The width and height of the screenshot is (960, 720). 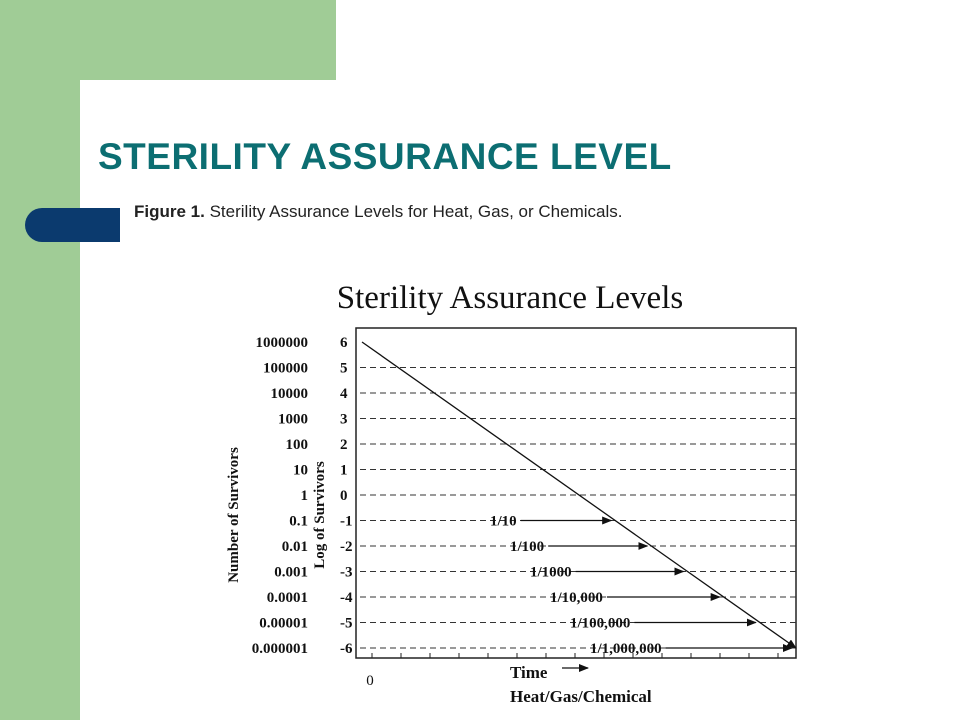 What do you see at coordinates (320, 515) in the screenshot?
I see `y-axis-label-inner: Log of Survivors` at bounding box center [320, 515].